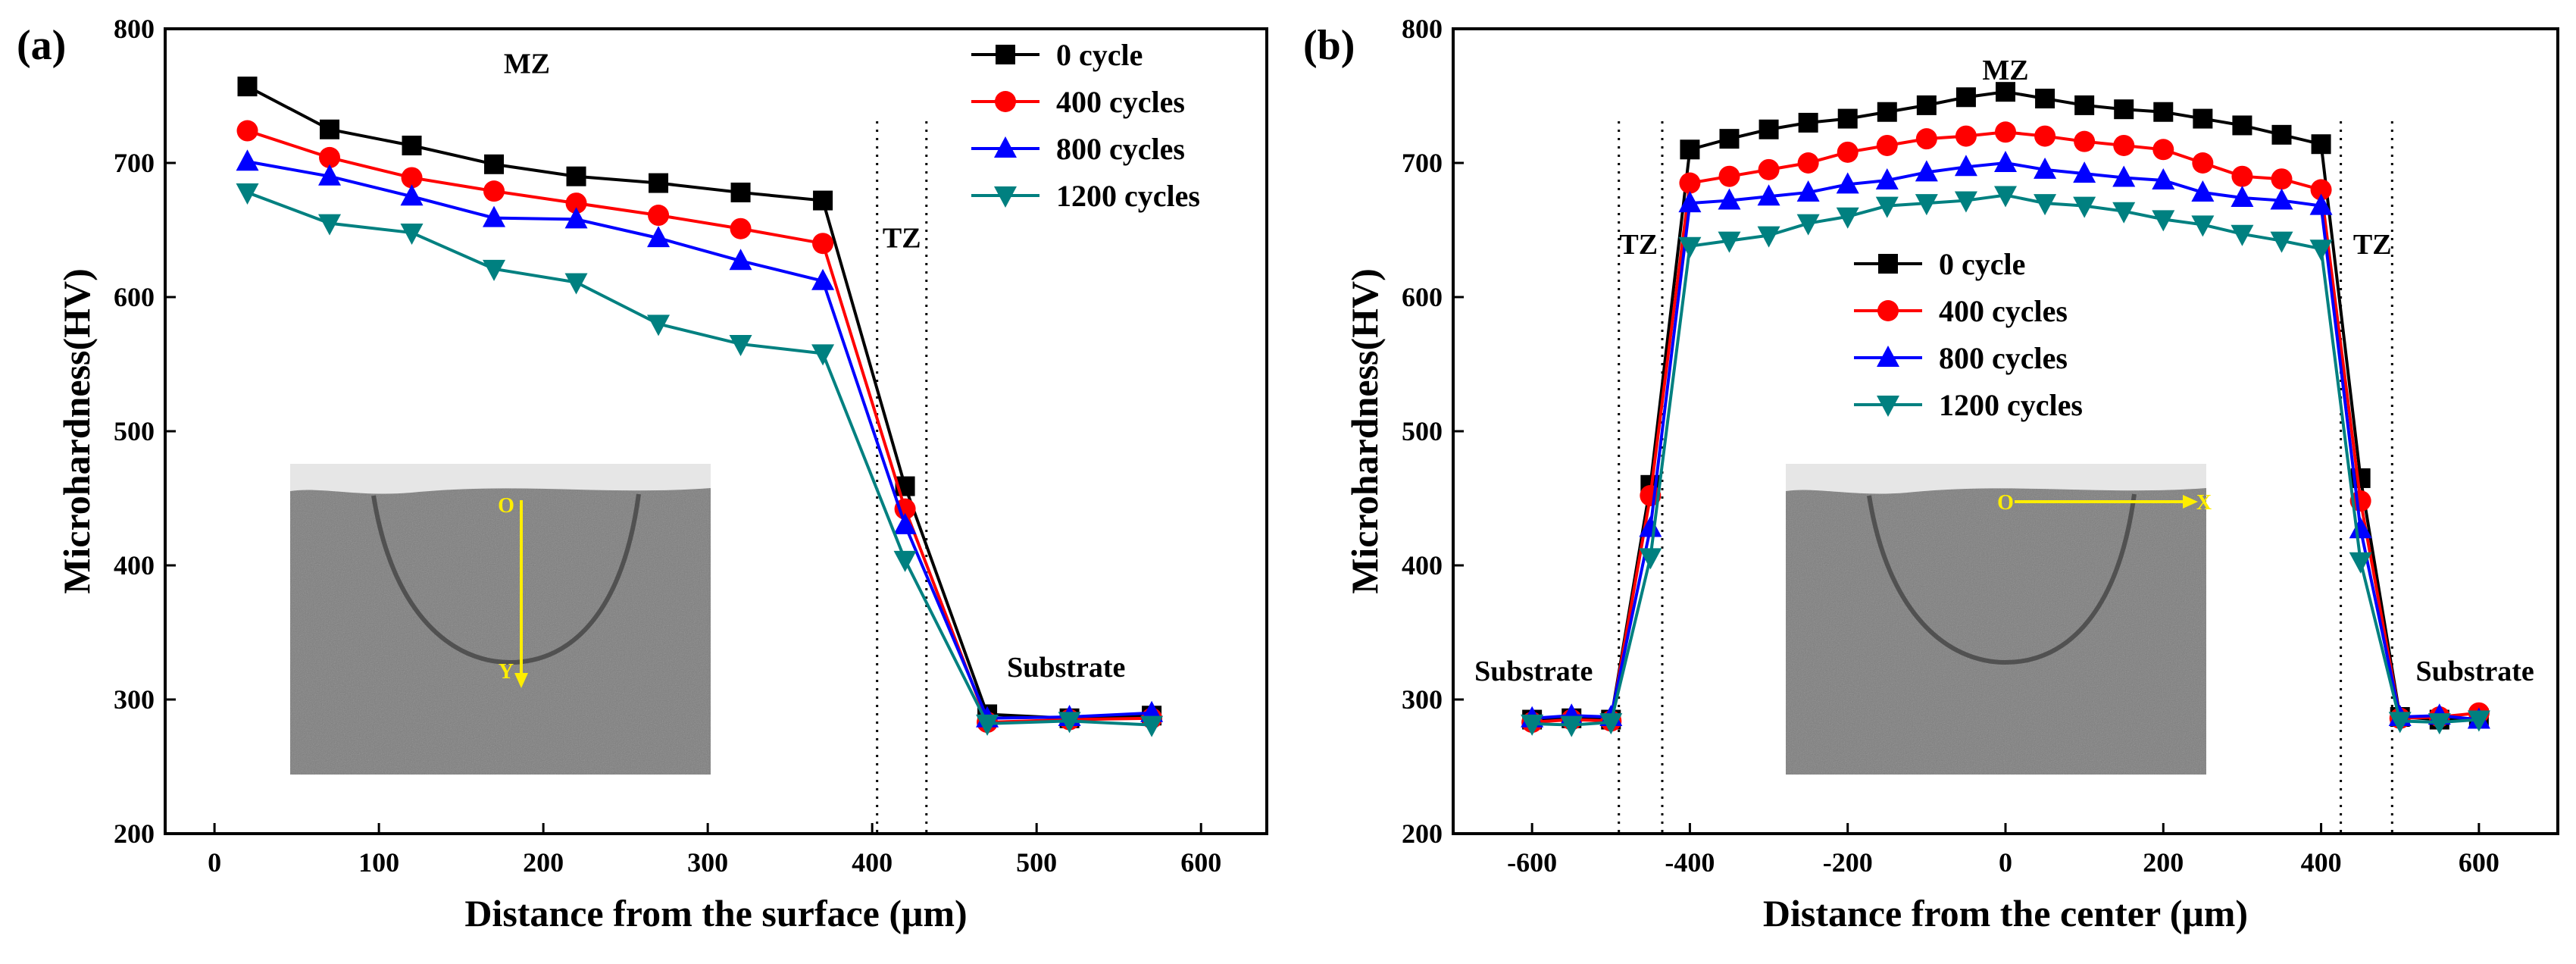 The width and height of the screenshot is (2576, 964). I want to click on y-tick-label: 700, so click(1422, 163).